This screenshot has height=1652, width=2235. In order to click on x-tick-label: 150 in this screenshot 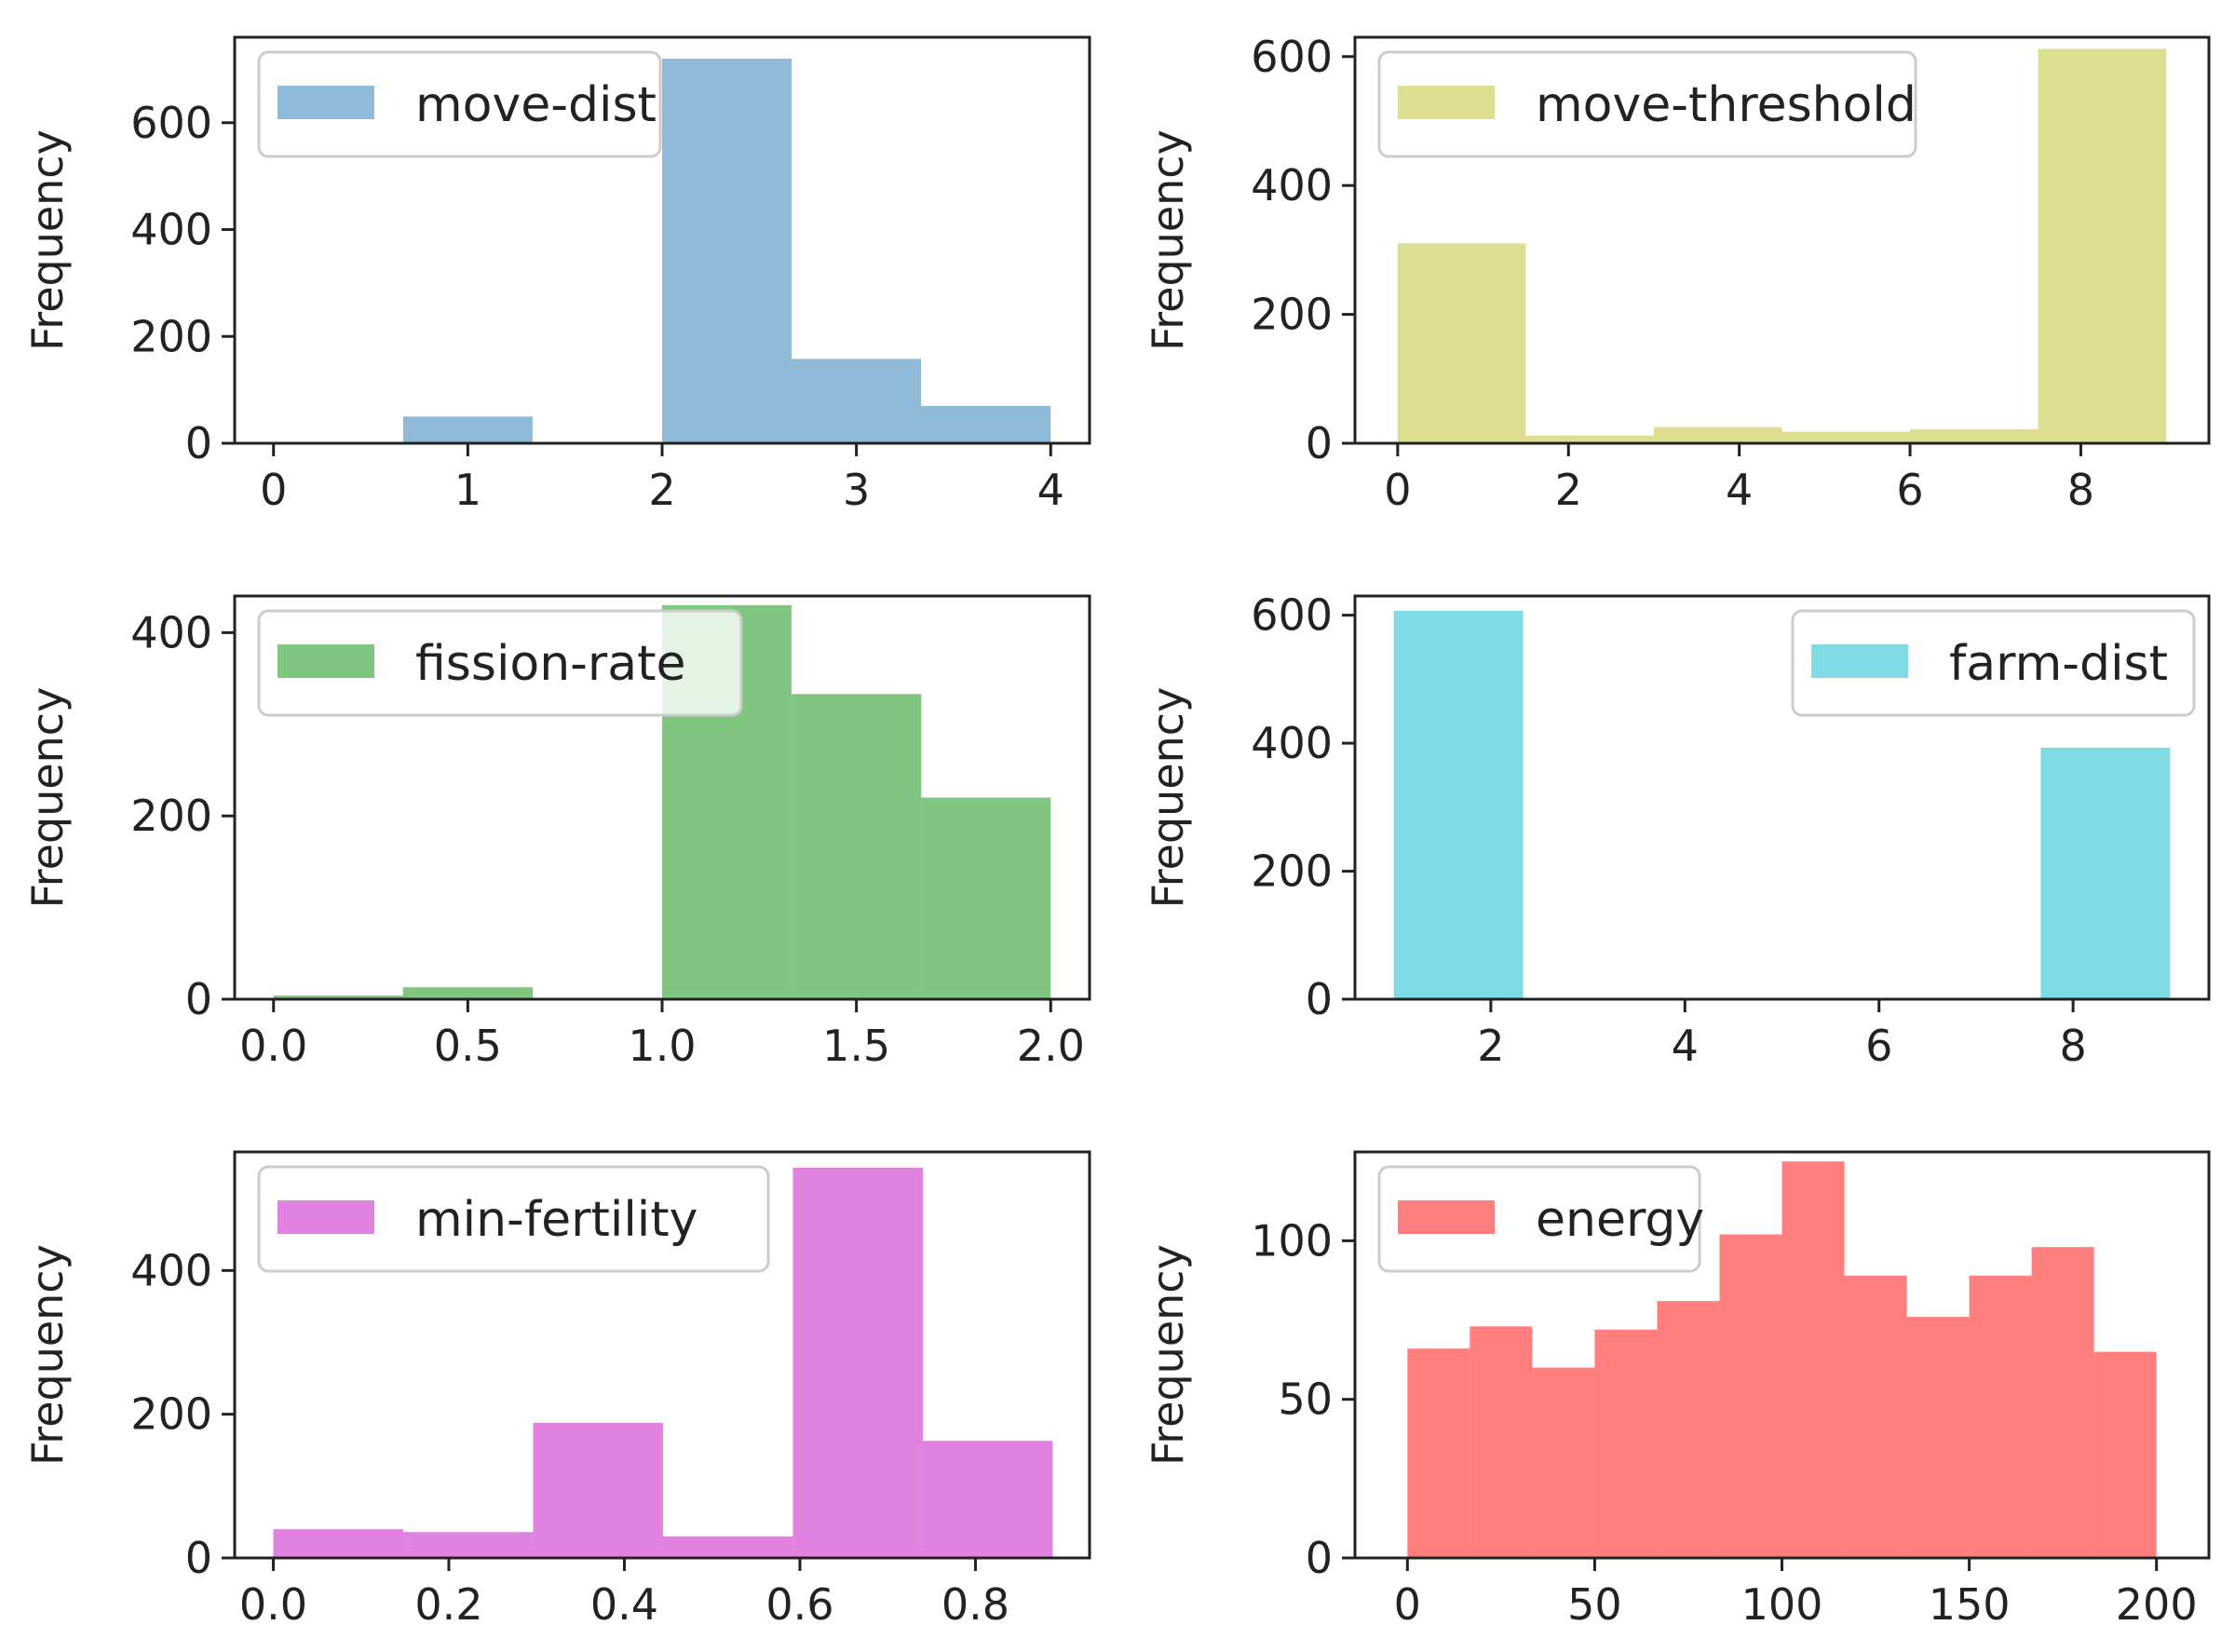, I will do `click(1970, 1604)`.